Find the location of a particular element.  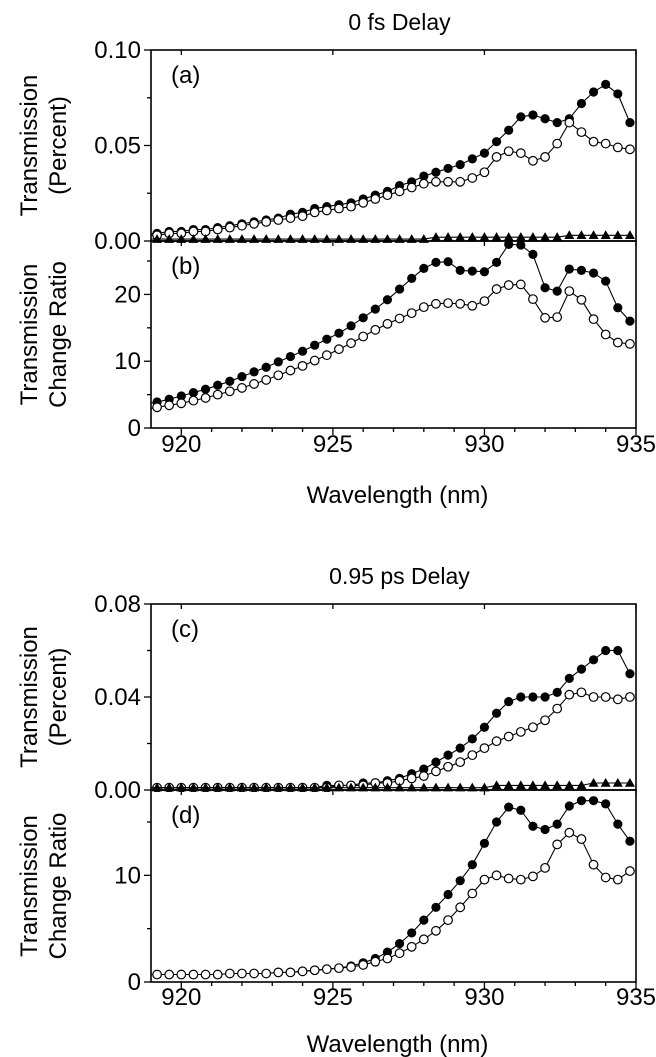

y-axis-title: Change Ratio is located at coordinates (58, 886).